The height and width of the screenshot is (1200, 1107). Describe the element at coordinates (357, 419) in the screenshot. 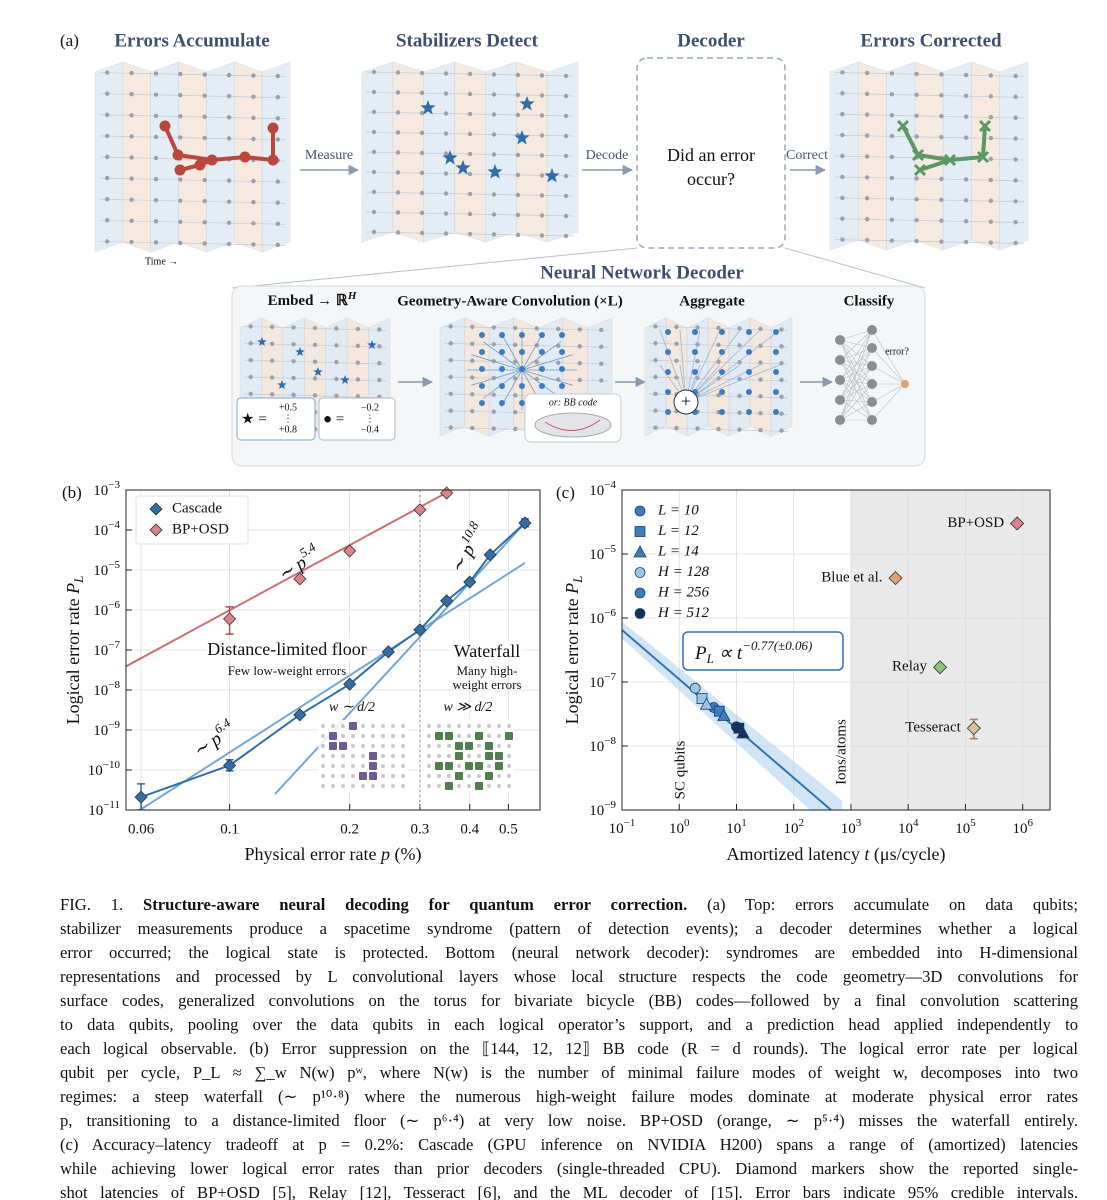

I see `vector-box` at that location.